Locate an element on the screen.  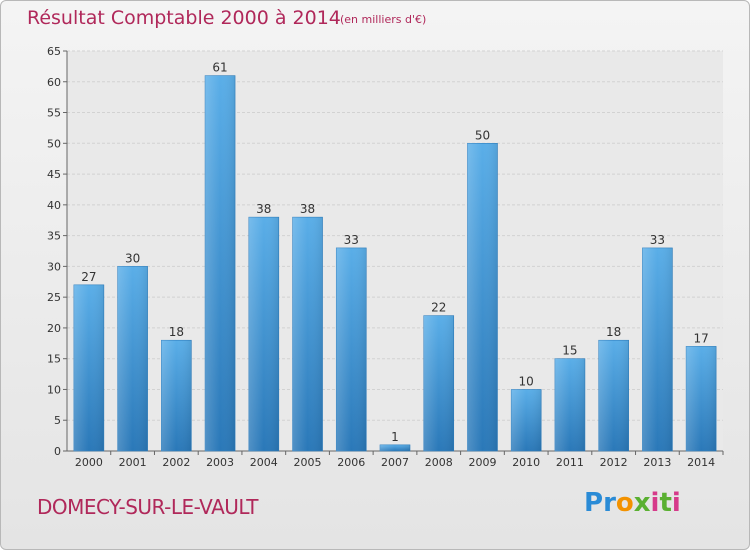
x-tick-label: 2010 is located at coordinates (526, 462).